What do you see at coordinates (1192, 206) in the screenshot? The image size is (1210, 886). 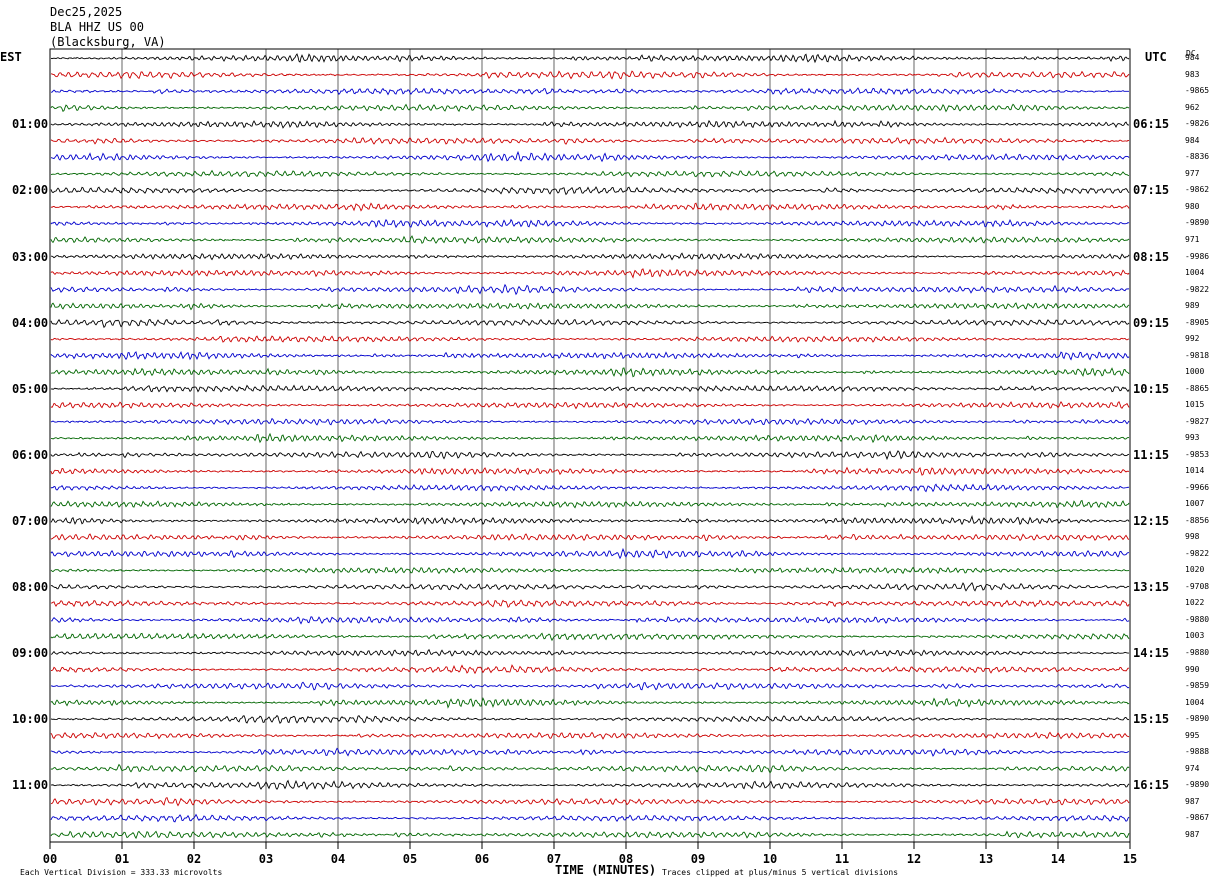 I see `dc-offset-value: 980` at bounding box center [1192, 206].